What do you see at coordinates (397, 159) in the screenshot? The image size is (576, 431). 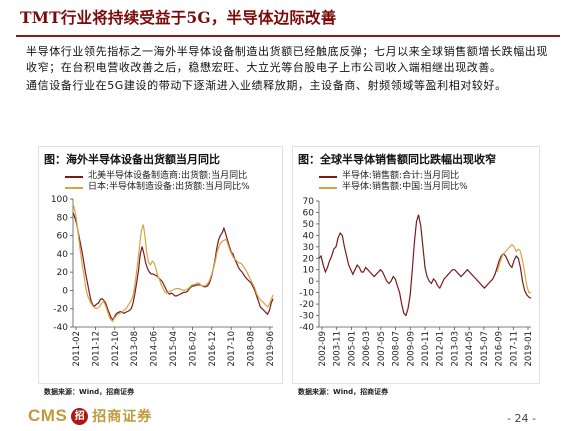 I see `right-chart-title: 图：全球半导体销售额同比跌幅出现收窄` at bounding box center [397, 159].